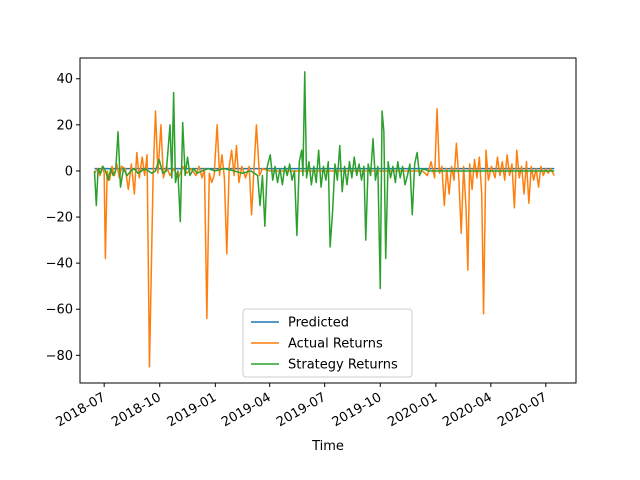  Describe the element at coordinates (59, 264) in the screenshot. I see `y-tick-label: −40` at that location.